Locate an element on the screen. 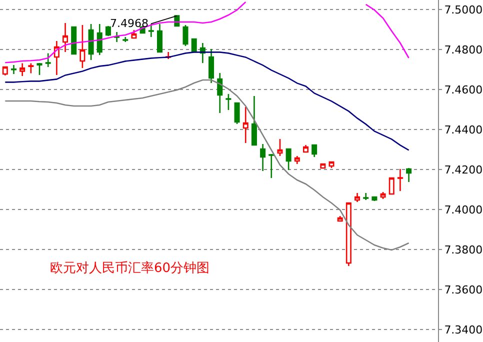  y-tick-label: 7.4200 is located at coordinates (463, 169).